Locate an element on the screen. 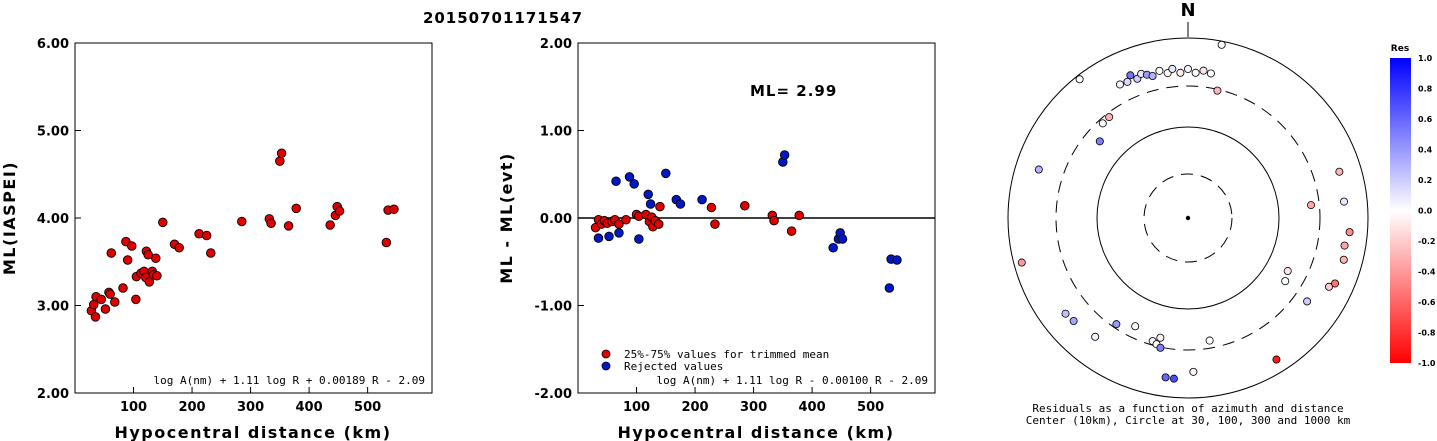 The height and width of the screenshot is (441, 1437). y-tick-label: 5.00 is located at coordinates (53, 132).